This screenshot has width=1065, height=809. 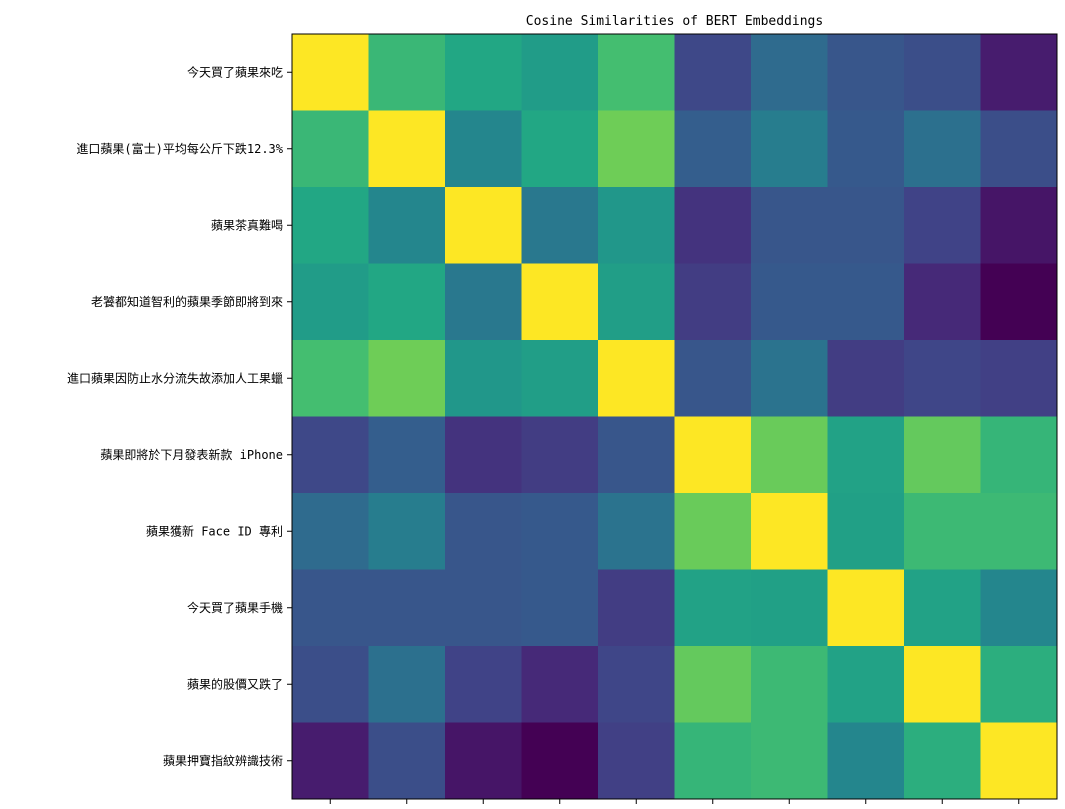 What do you see at coordinates (235, 683) in the screenshot?
I see `y-tick-label: 蘋果的股價又跌了` at bounding box center [235, 683].